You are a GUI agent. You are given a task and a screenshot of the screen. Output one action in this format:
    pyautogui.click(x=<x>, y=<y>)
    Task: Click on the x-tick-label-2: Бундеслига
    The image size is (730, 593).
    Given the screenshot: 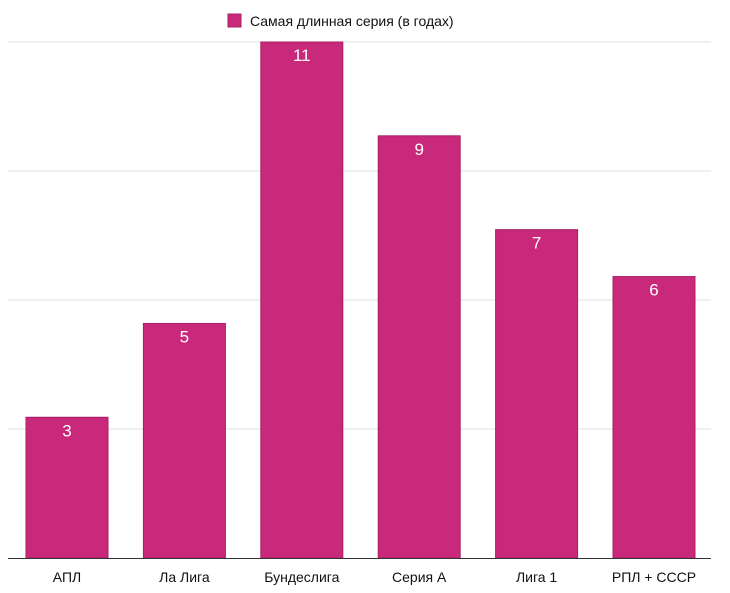 What is the action you would take?
    pyautogui.click(x=301, y=577)
    